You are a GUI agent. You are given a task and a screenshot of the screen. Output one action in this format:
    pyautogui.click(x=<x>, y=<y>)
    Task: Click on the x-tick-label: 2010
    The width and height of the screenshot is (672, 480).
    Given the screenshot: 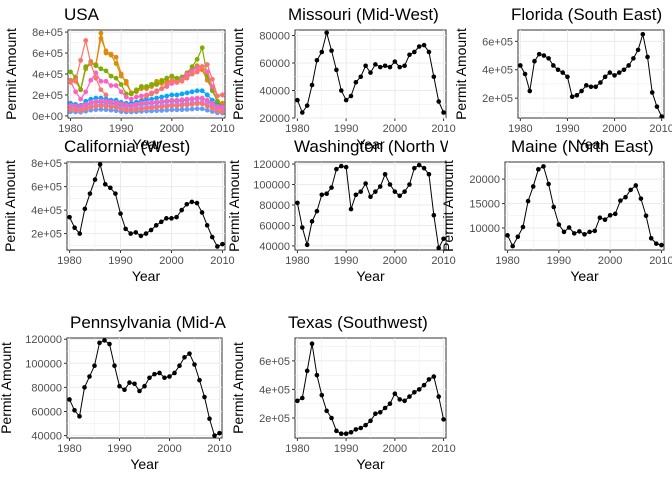 What is the action you would take?
    pyautogui.click(x=443, y=261)
    